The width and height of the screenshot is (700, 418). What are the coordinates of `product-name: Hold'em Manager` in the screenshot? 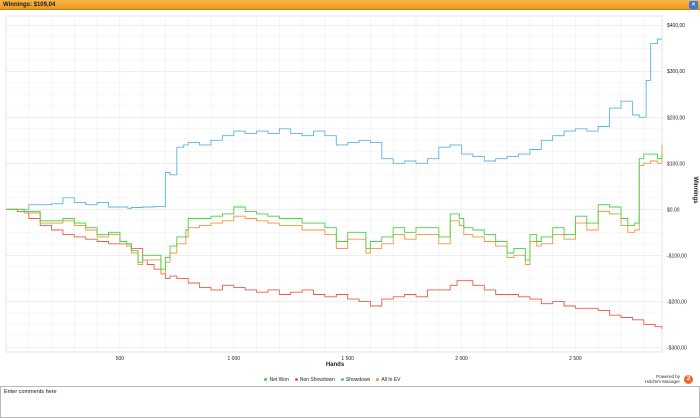 It's located at (662, 381).